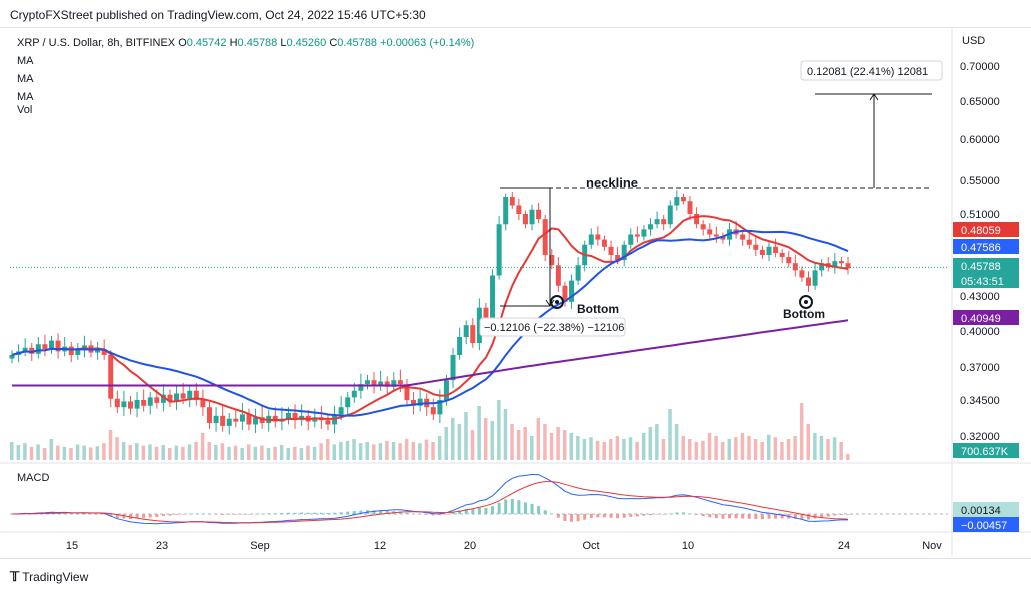 Image resolution: width=1031 pixels, height=594 pixels. I want to click on x-tick-label: 15, so click(72, 546).